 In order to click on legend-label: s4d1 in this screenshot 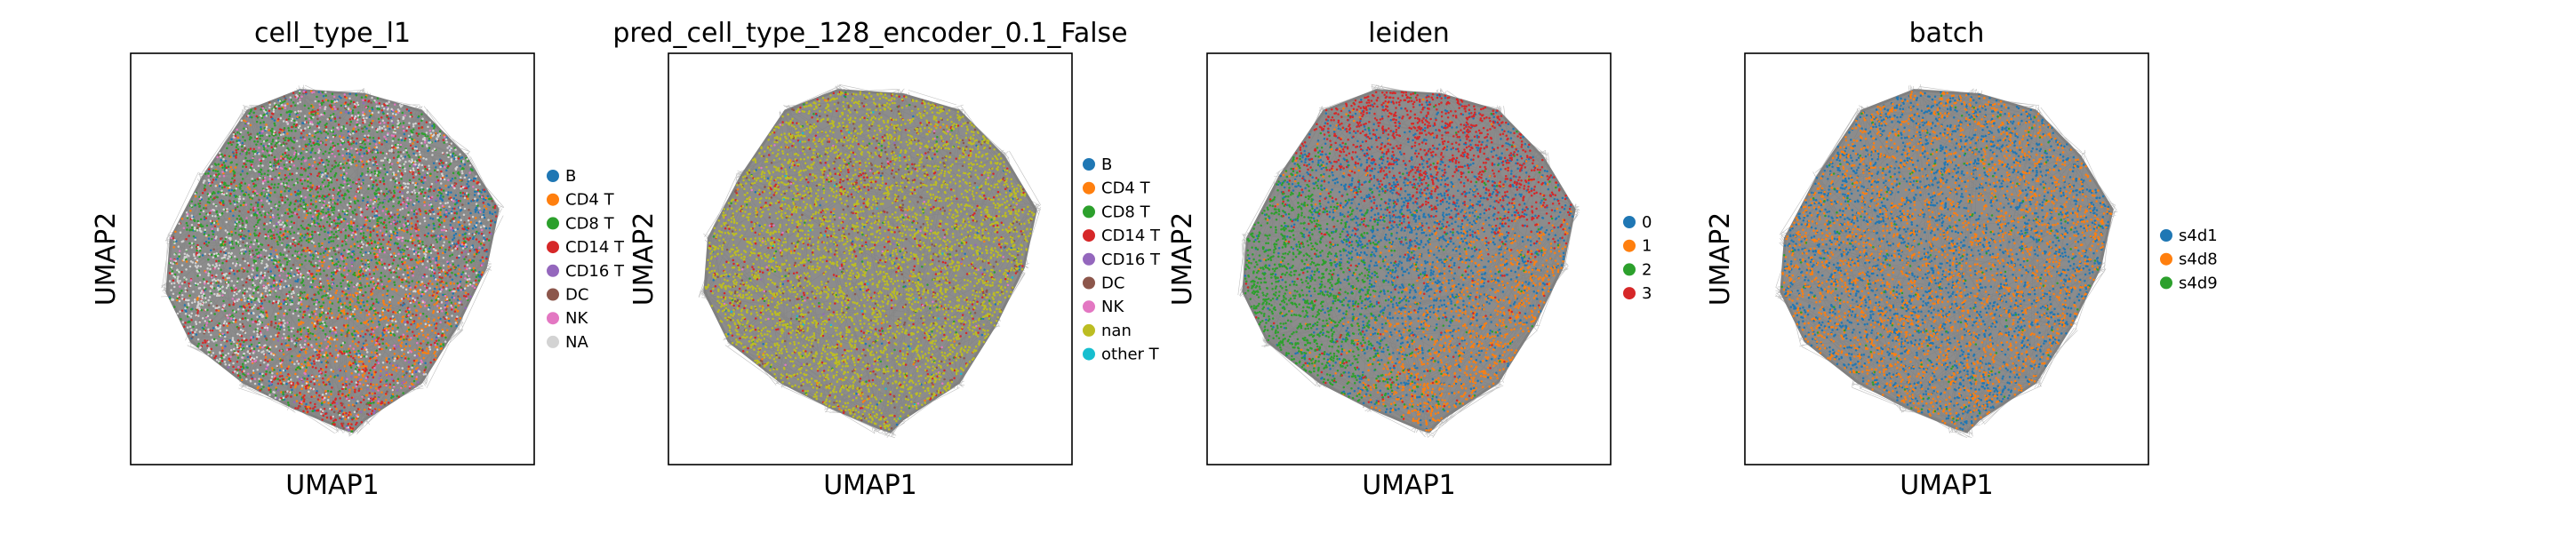, I will do `click(2198, 236)`.